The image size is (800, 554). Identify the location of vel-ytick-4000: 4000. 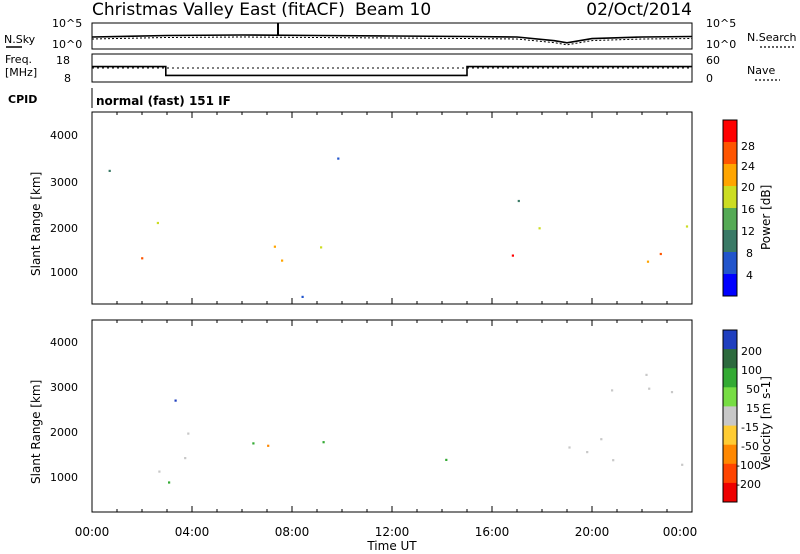
(64, 342).